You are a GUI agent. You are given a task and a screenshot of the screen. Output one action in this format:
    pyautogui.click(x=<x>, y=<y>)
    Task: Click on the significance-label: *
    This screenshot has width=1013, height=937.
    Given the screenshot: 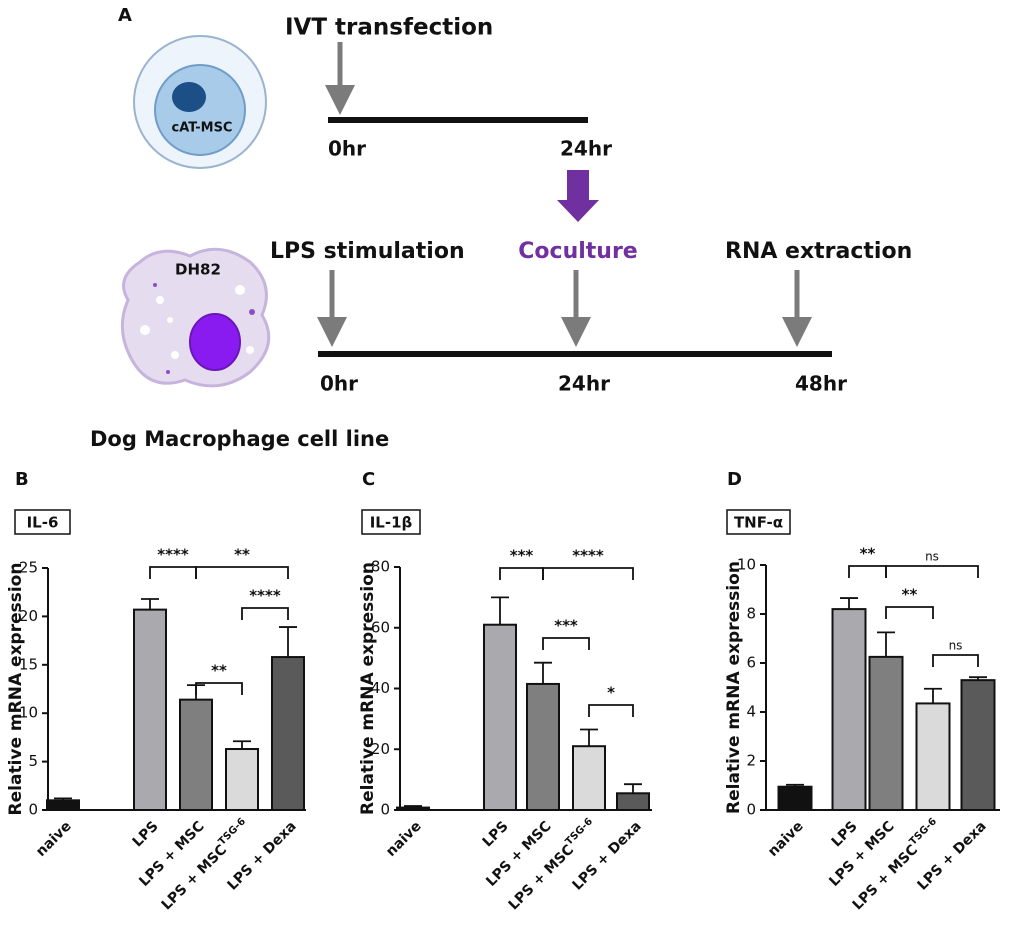 What is the action you would take?
    pyautogui.click(x=611, y=693)
    